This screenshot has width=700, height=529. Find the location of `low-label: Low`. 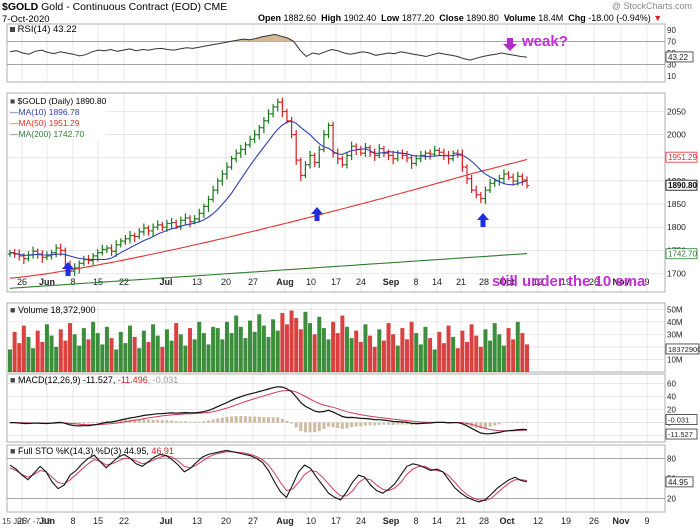

low-label: Low is located at coordinates (390, 18).